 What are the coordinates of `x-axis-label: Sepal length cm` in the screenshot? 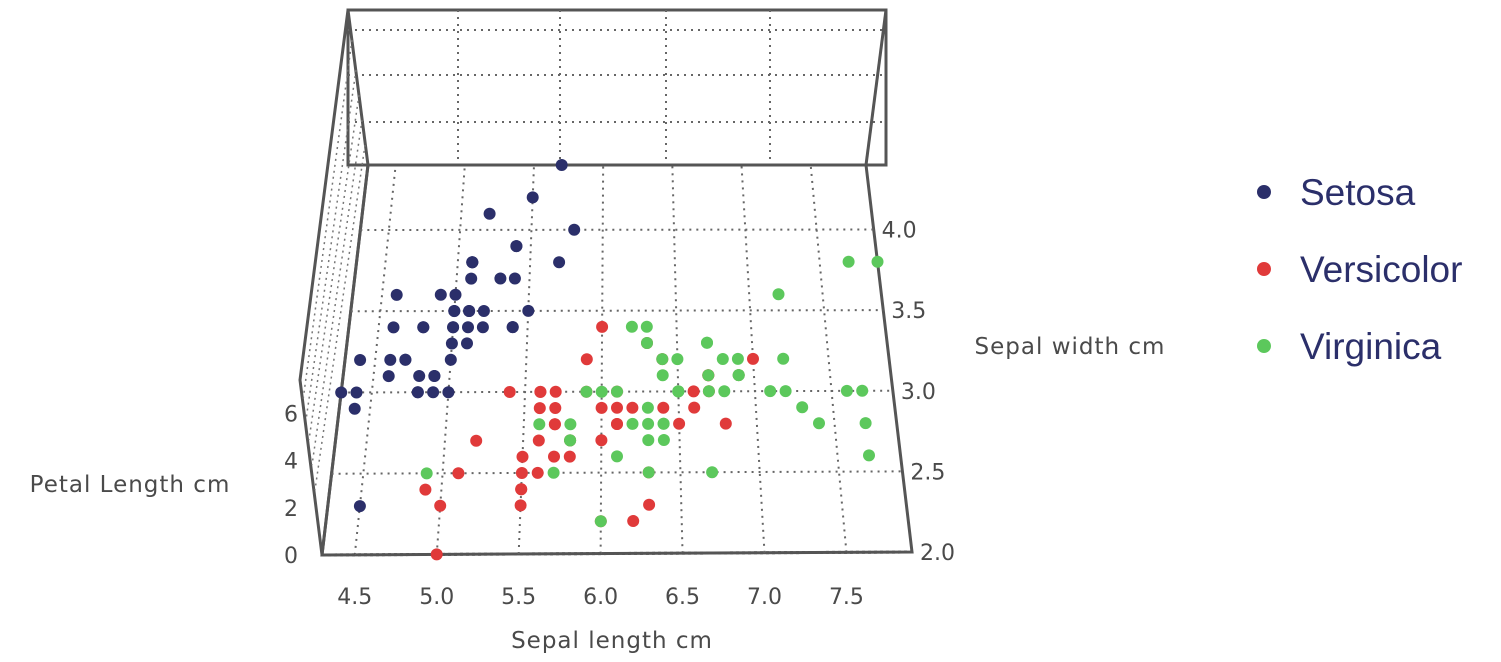 It's located at (612, 641).